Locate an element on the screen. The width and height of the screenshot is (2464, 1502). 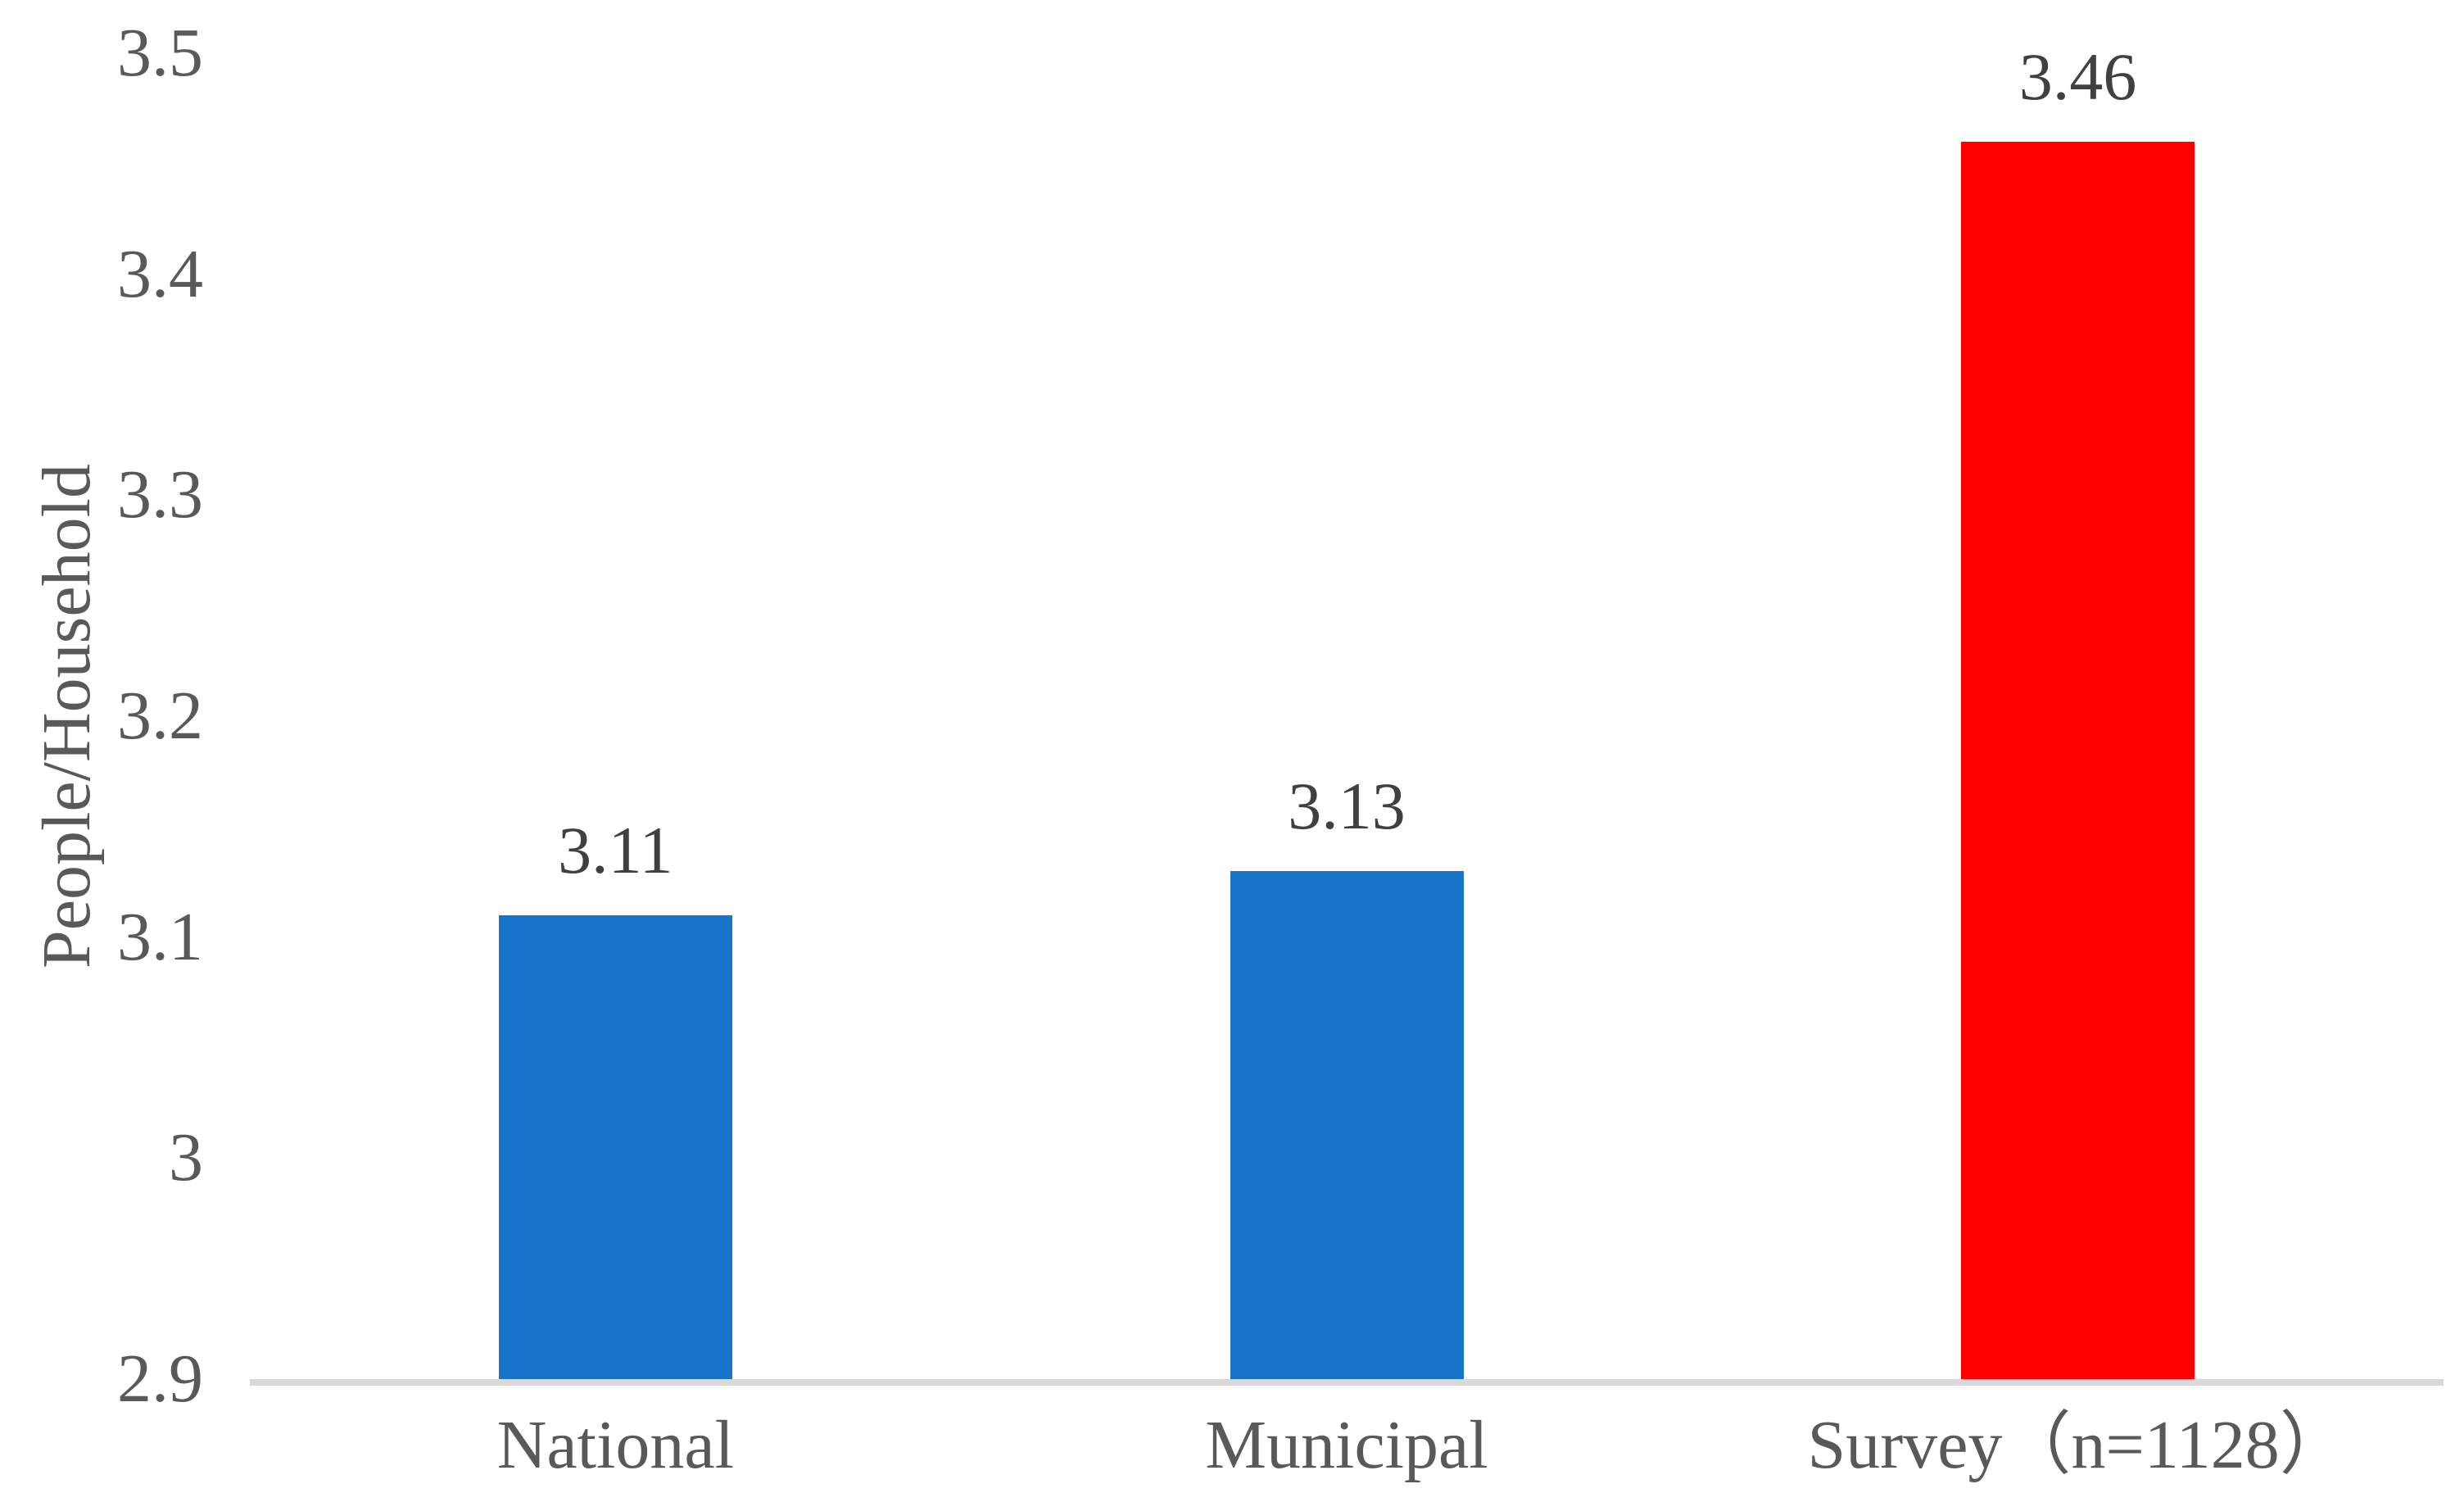
category-label-national: National is located at coordinates (615, 1445).